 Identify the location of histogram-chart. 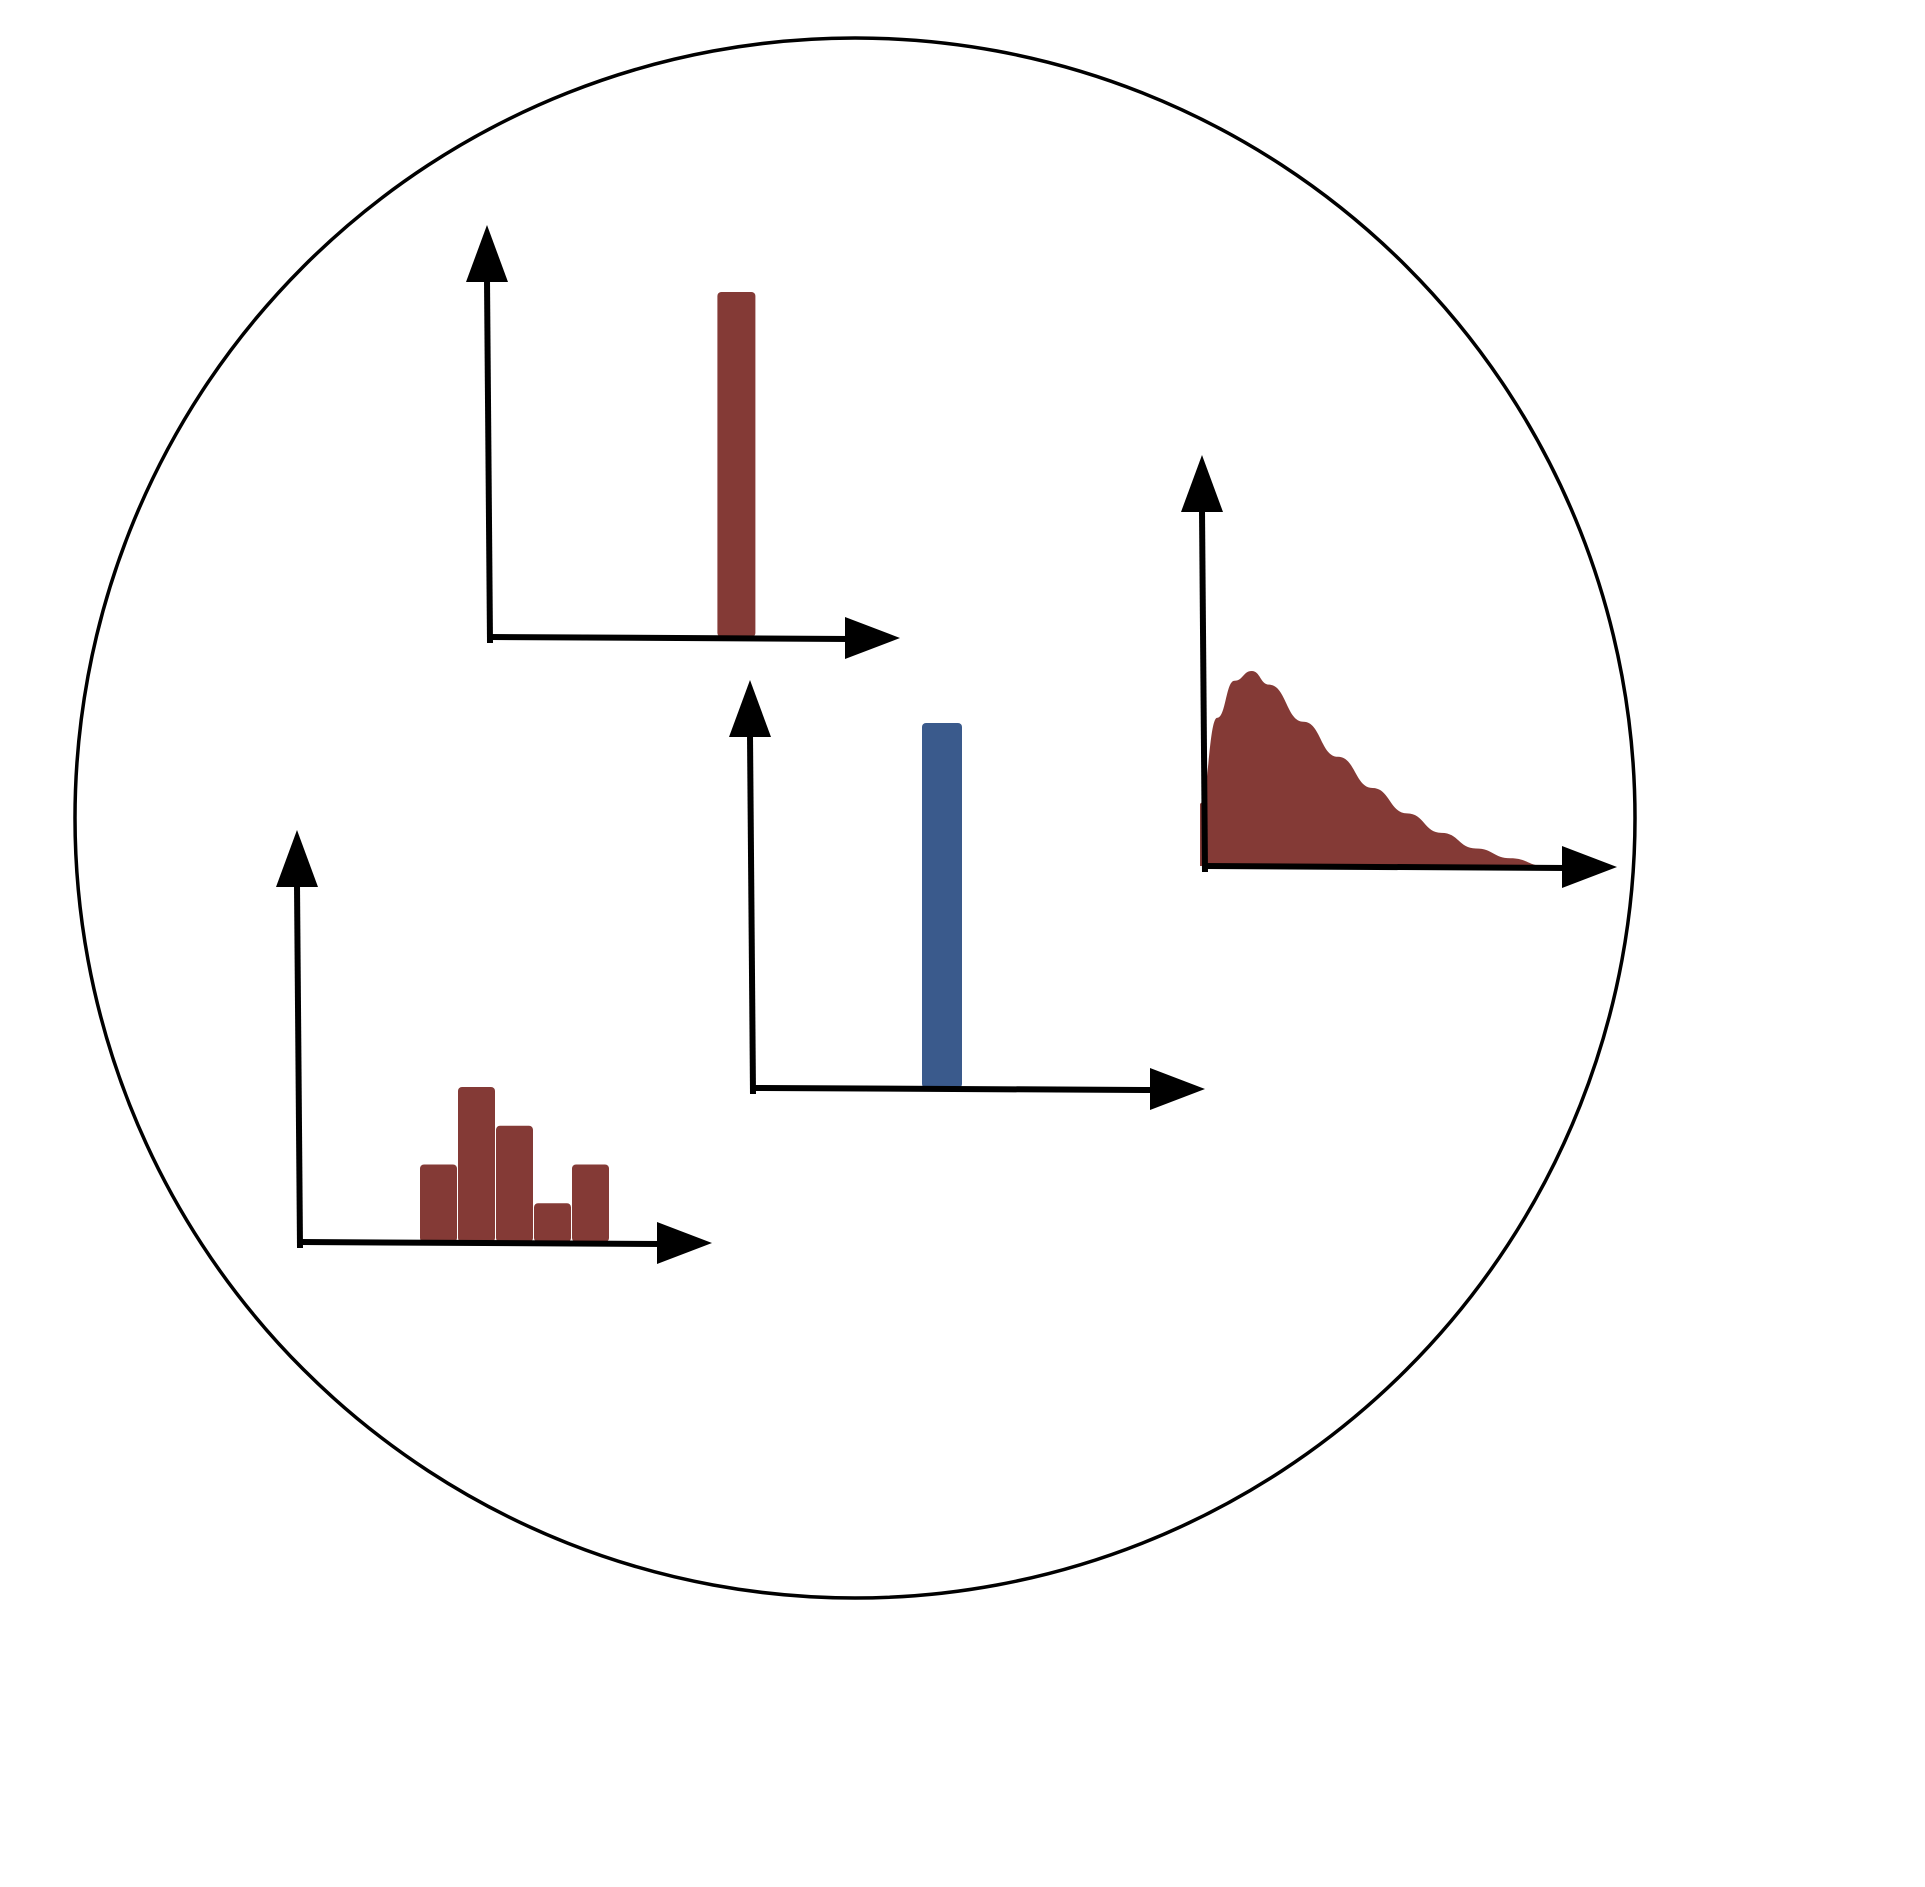
(494, 1047).